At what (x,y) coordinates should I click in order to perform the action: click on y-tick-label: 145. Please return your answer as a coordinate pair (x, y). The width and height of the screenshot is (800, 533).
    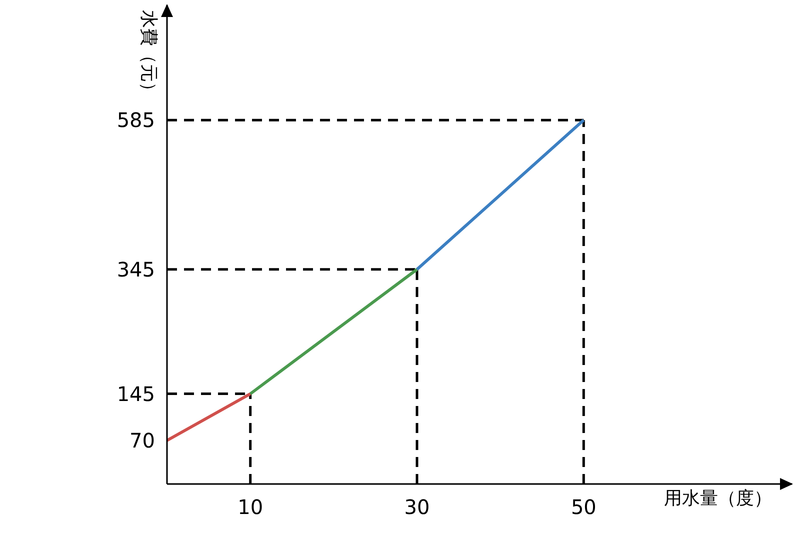
    Looking at the image, I should click on (135, 394).